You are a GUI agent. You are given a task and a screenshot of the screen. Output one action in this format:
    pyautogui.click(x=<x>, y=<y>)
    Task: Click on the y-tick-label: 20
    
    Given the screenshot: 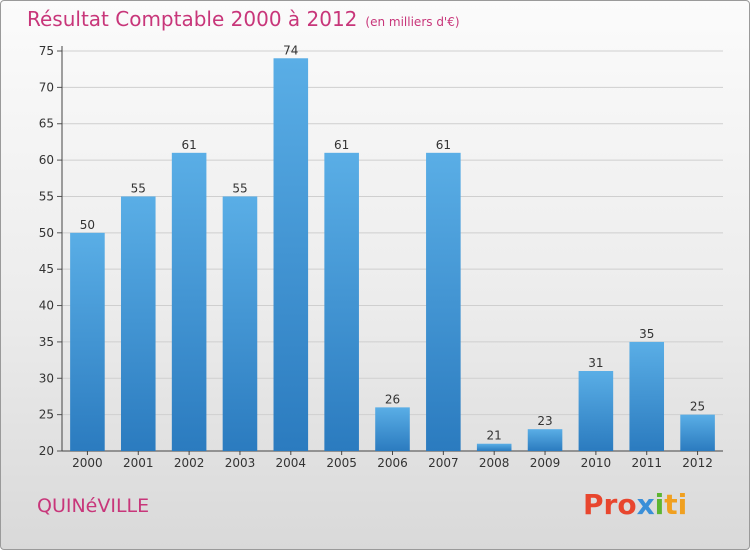 What is the action you would take?
    pyautogui.click(x=46, y=451)
    